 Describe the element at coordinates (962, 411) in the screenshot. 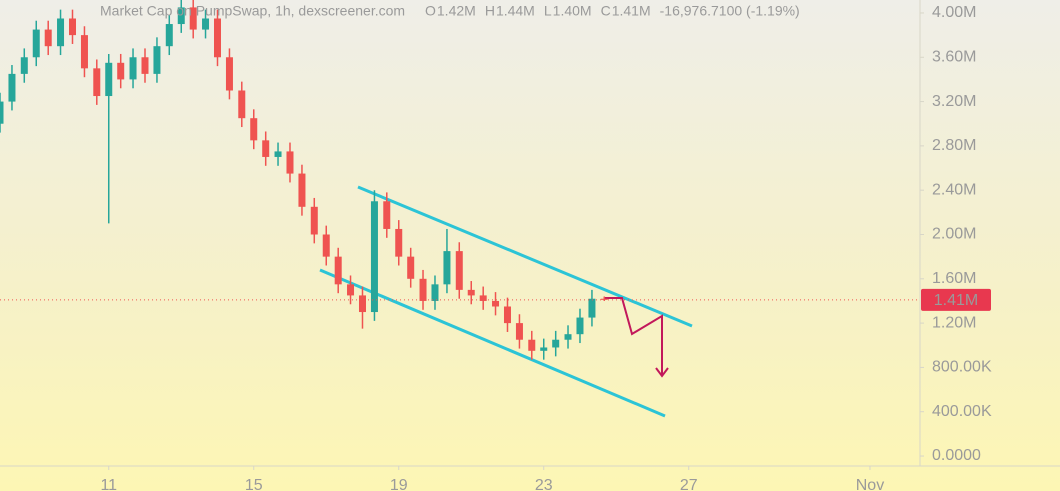

I see `y-tick-label: 400.00K` at that location.